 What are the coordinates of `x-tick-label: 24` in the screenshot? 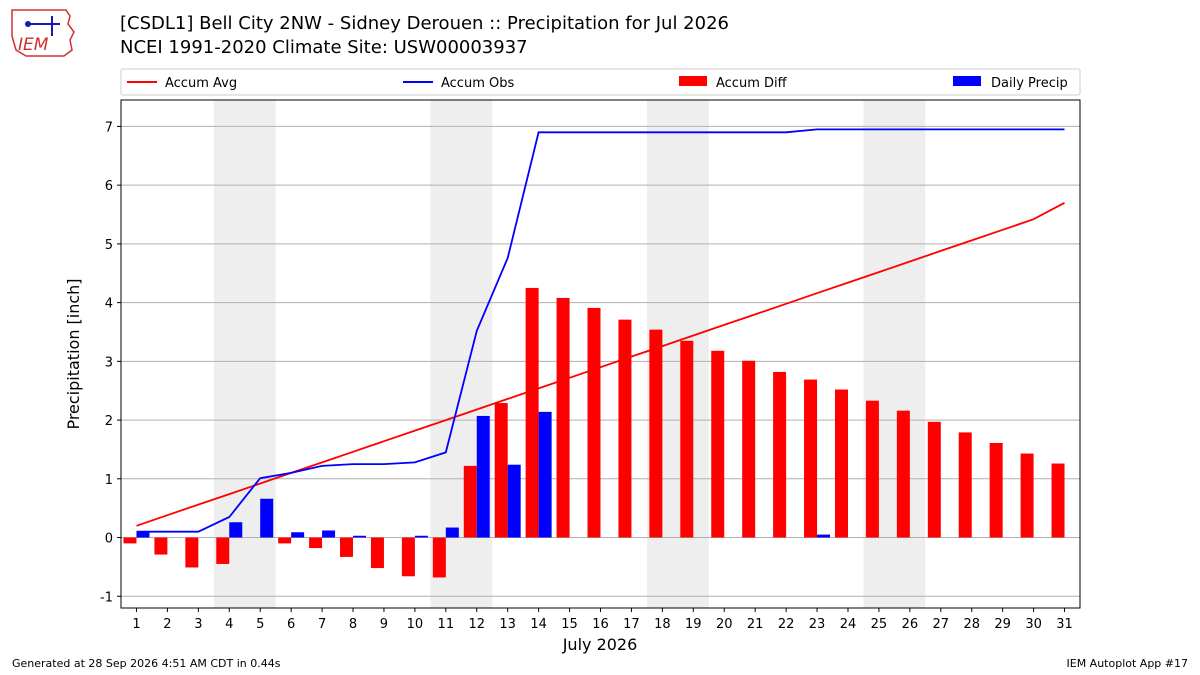 It's located at (848, 624).